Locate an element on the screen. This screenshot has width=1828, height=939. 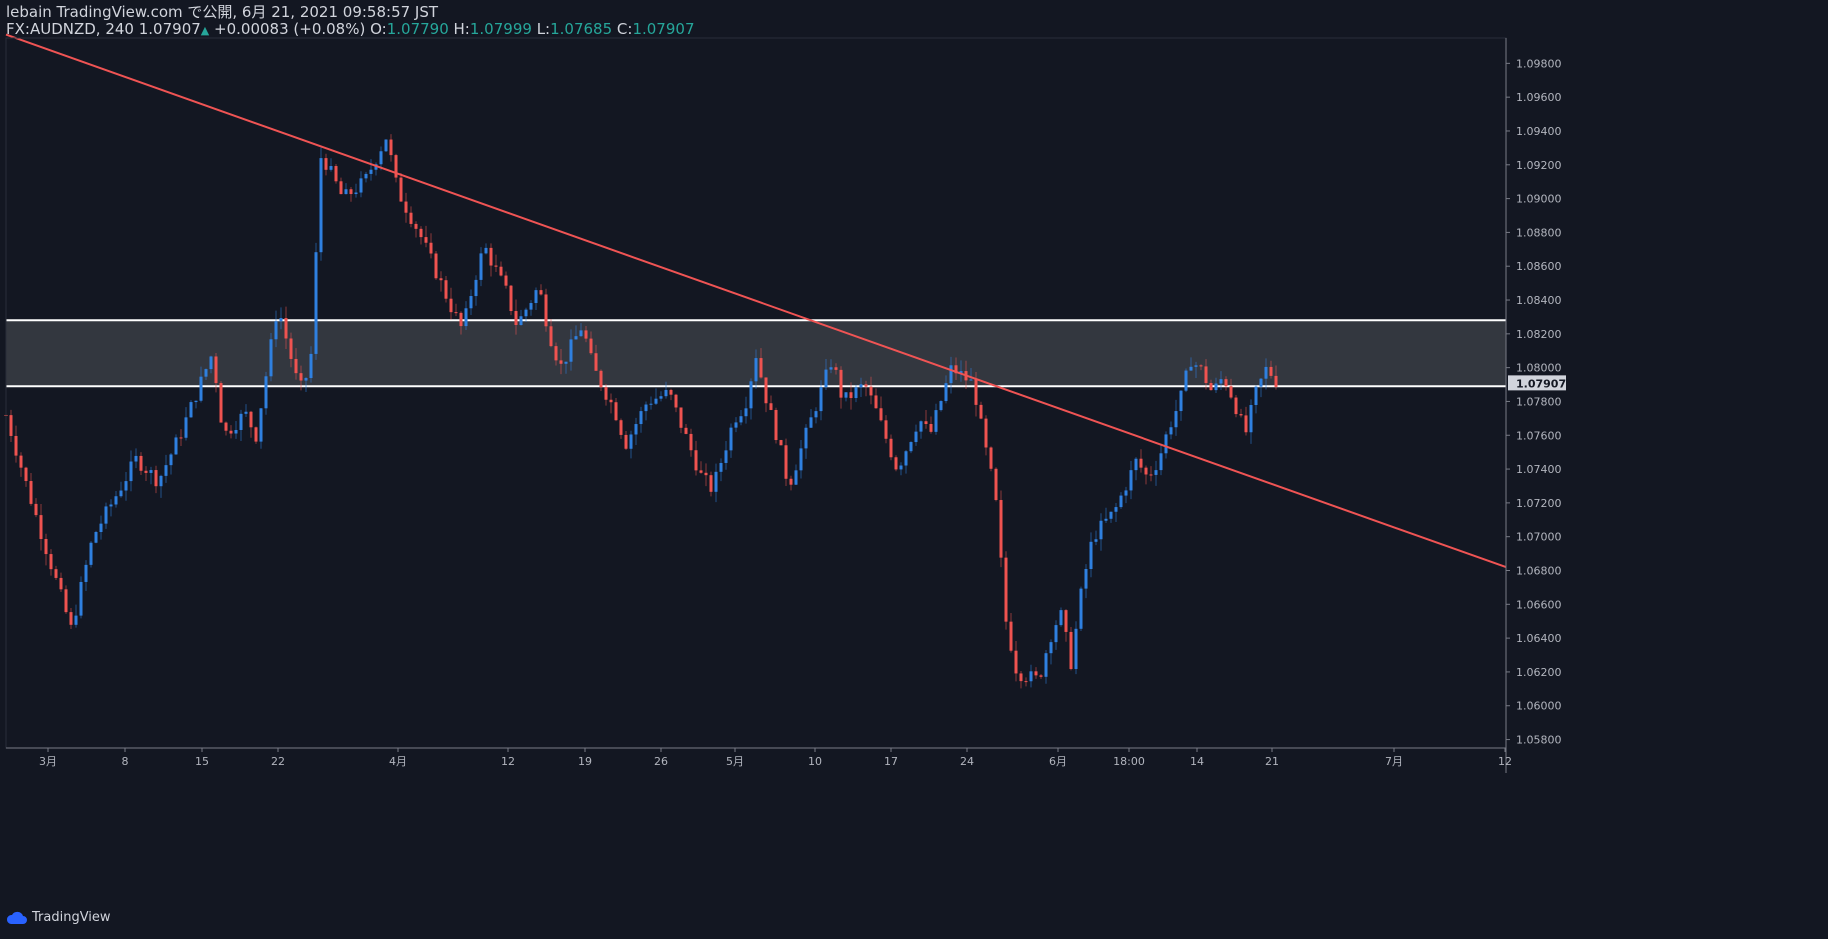
x-tick-label: 19 is located at coordinates (585, 761).